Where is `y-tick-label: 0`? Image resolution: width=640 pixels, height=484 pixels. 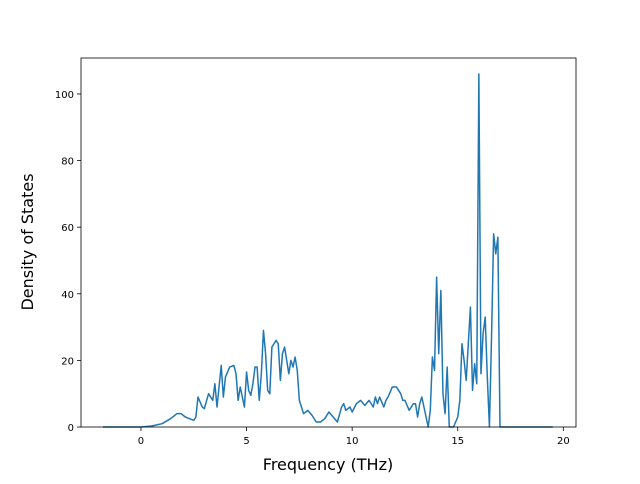
y-tick-label: 0 is located at coordinates (71, 428).